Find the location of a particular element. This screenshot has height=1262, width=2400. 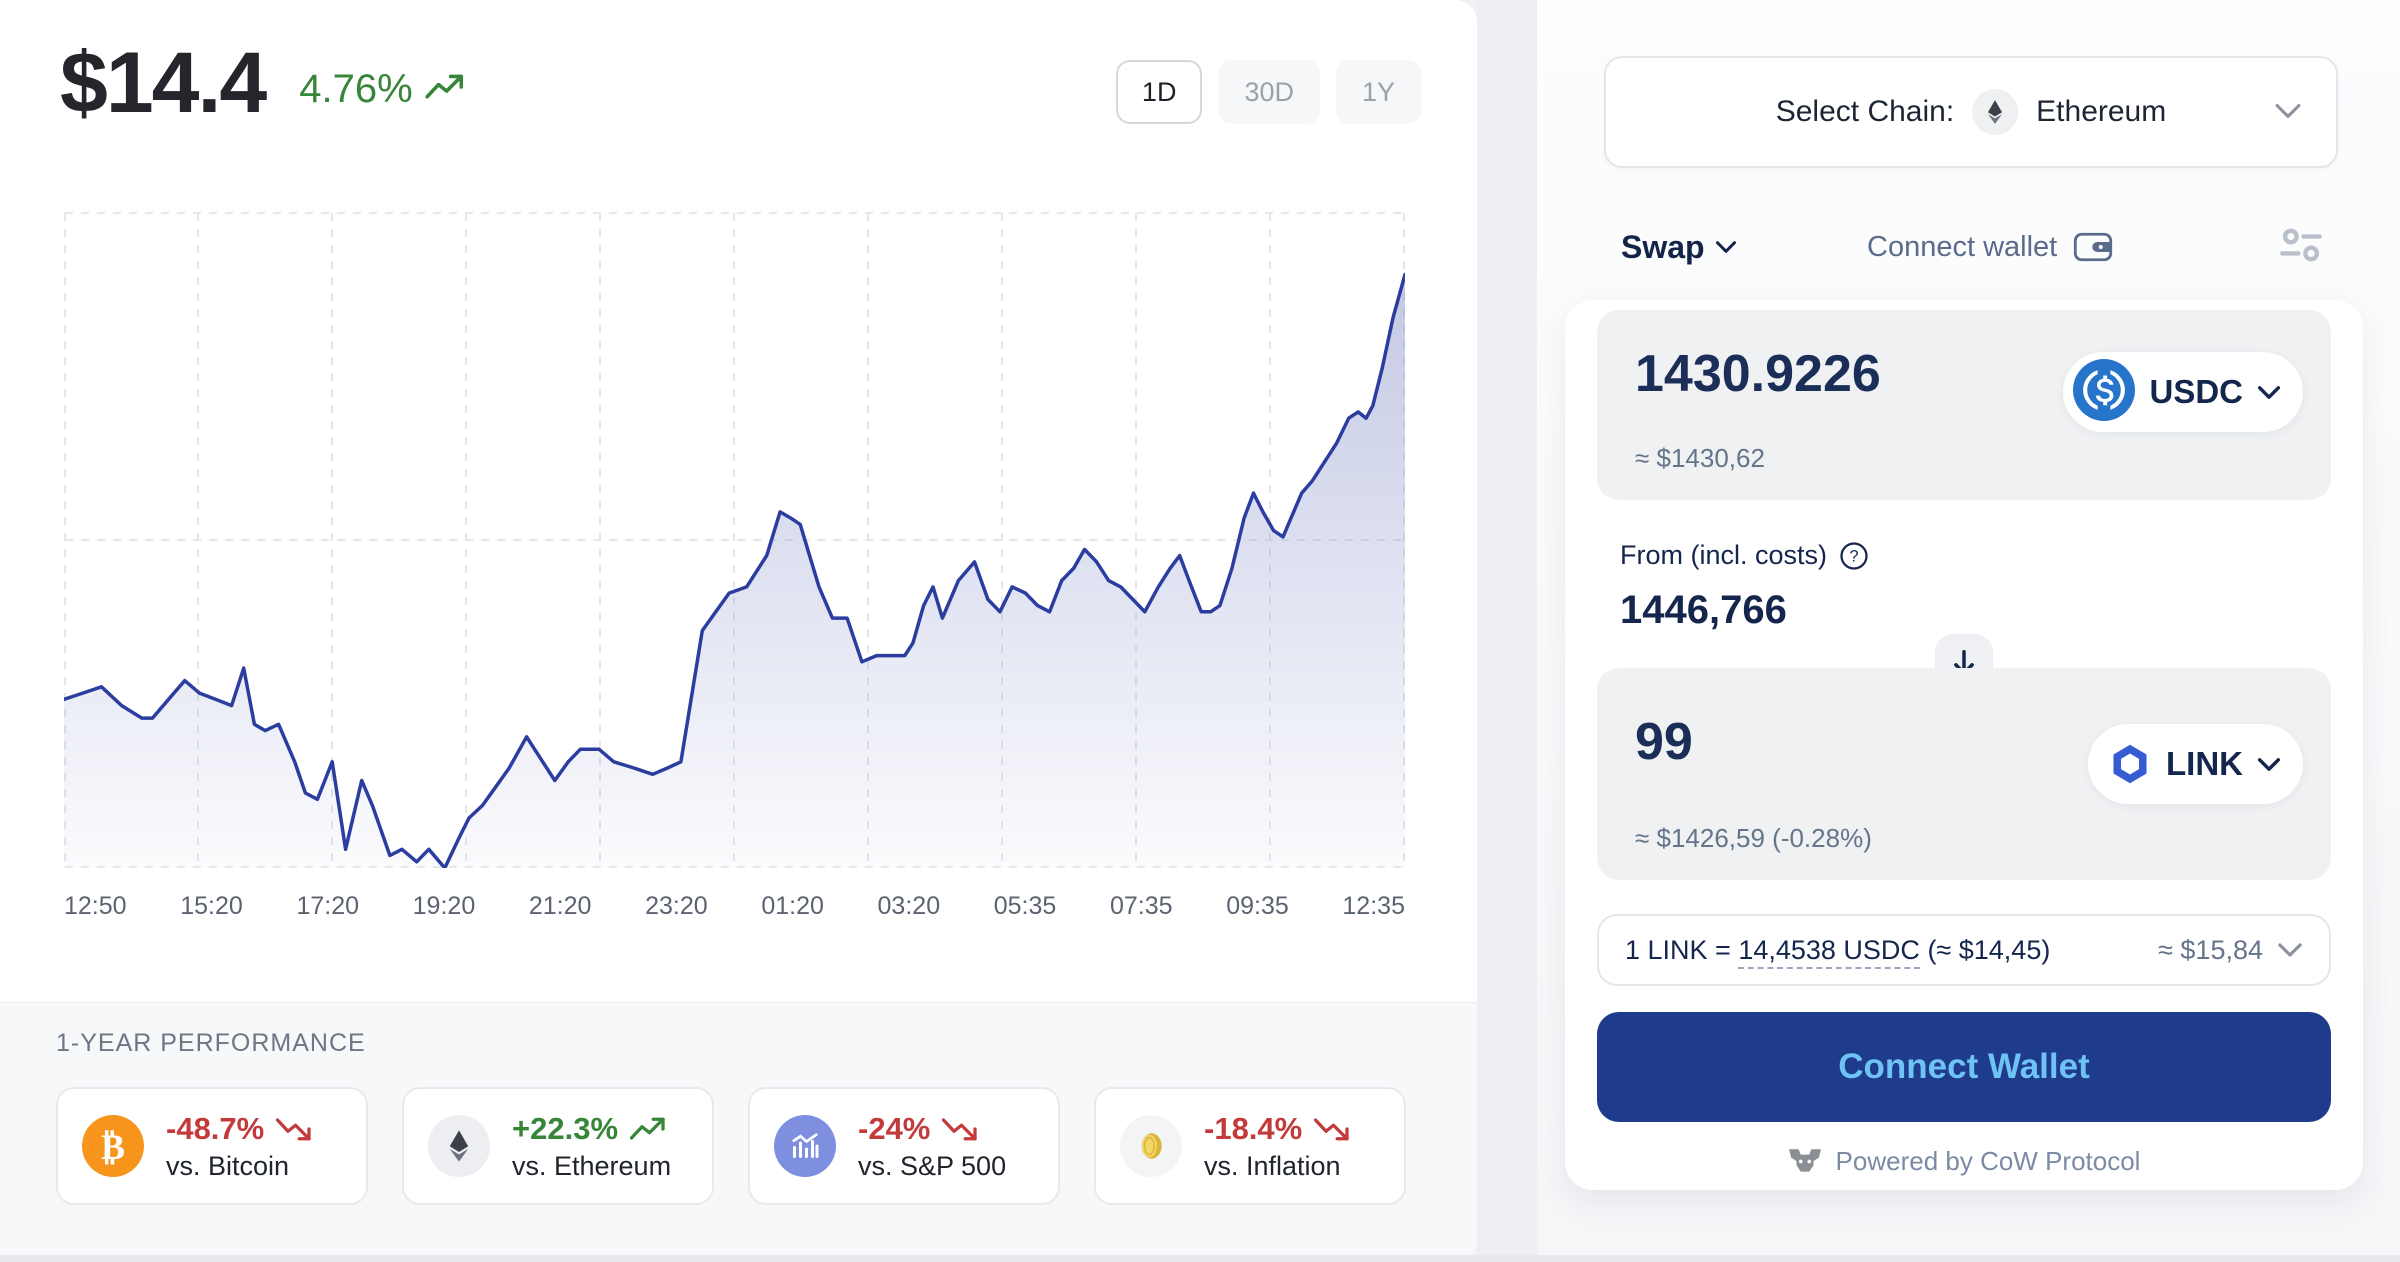

buy-token-selector: LINK is located at coordinates (2195, 764).